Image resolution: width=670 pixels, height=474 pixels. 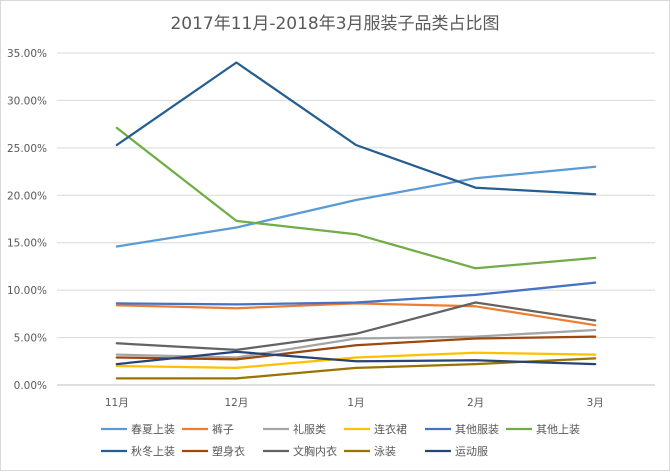 What do you see at coordinates (315, 451) in the screenshot?
I see `legend-label: 文胸内衣` at bounding box center [315, 451].